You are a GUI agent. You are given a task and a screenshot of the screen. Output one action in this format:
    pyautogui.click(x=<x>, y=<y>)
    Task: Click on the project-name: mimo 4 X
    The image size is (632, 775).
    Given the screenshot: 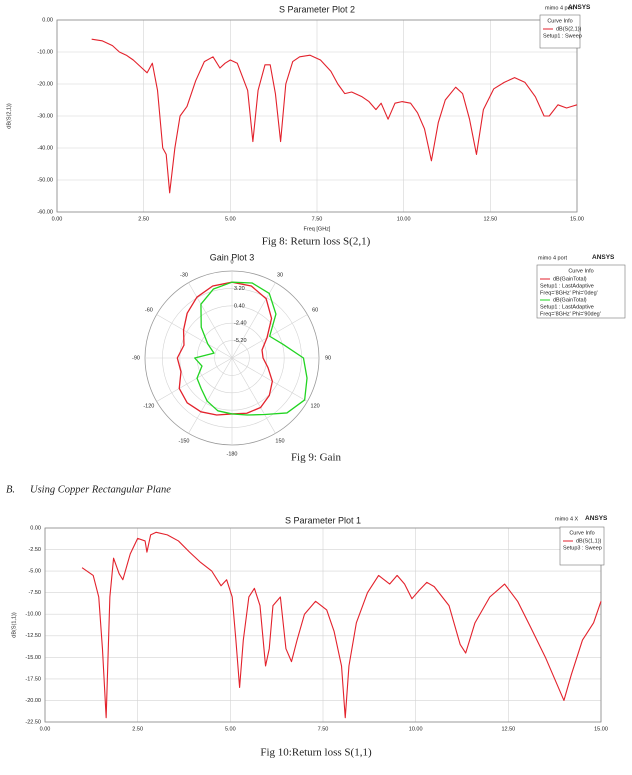 What is the action you would take?
    pyautogui.click(x=567, y=519)
    